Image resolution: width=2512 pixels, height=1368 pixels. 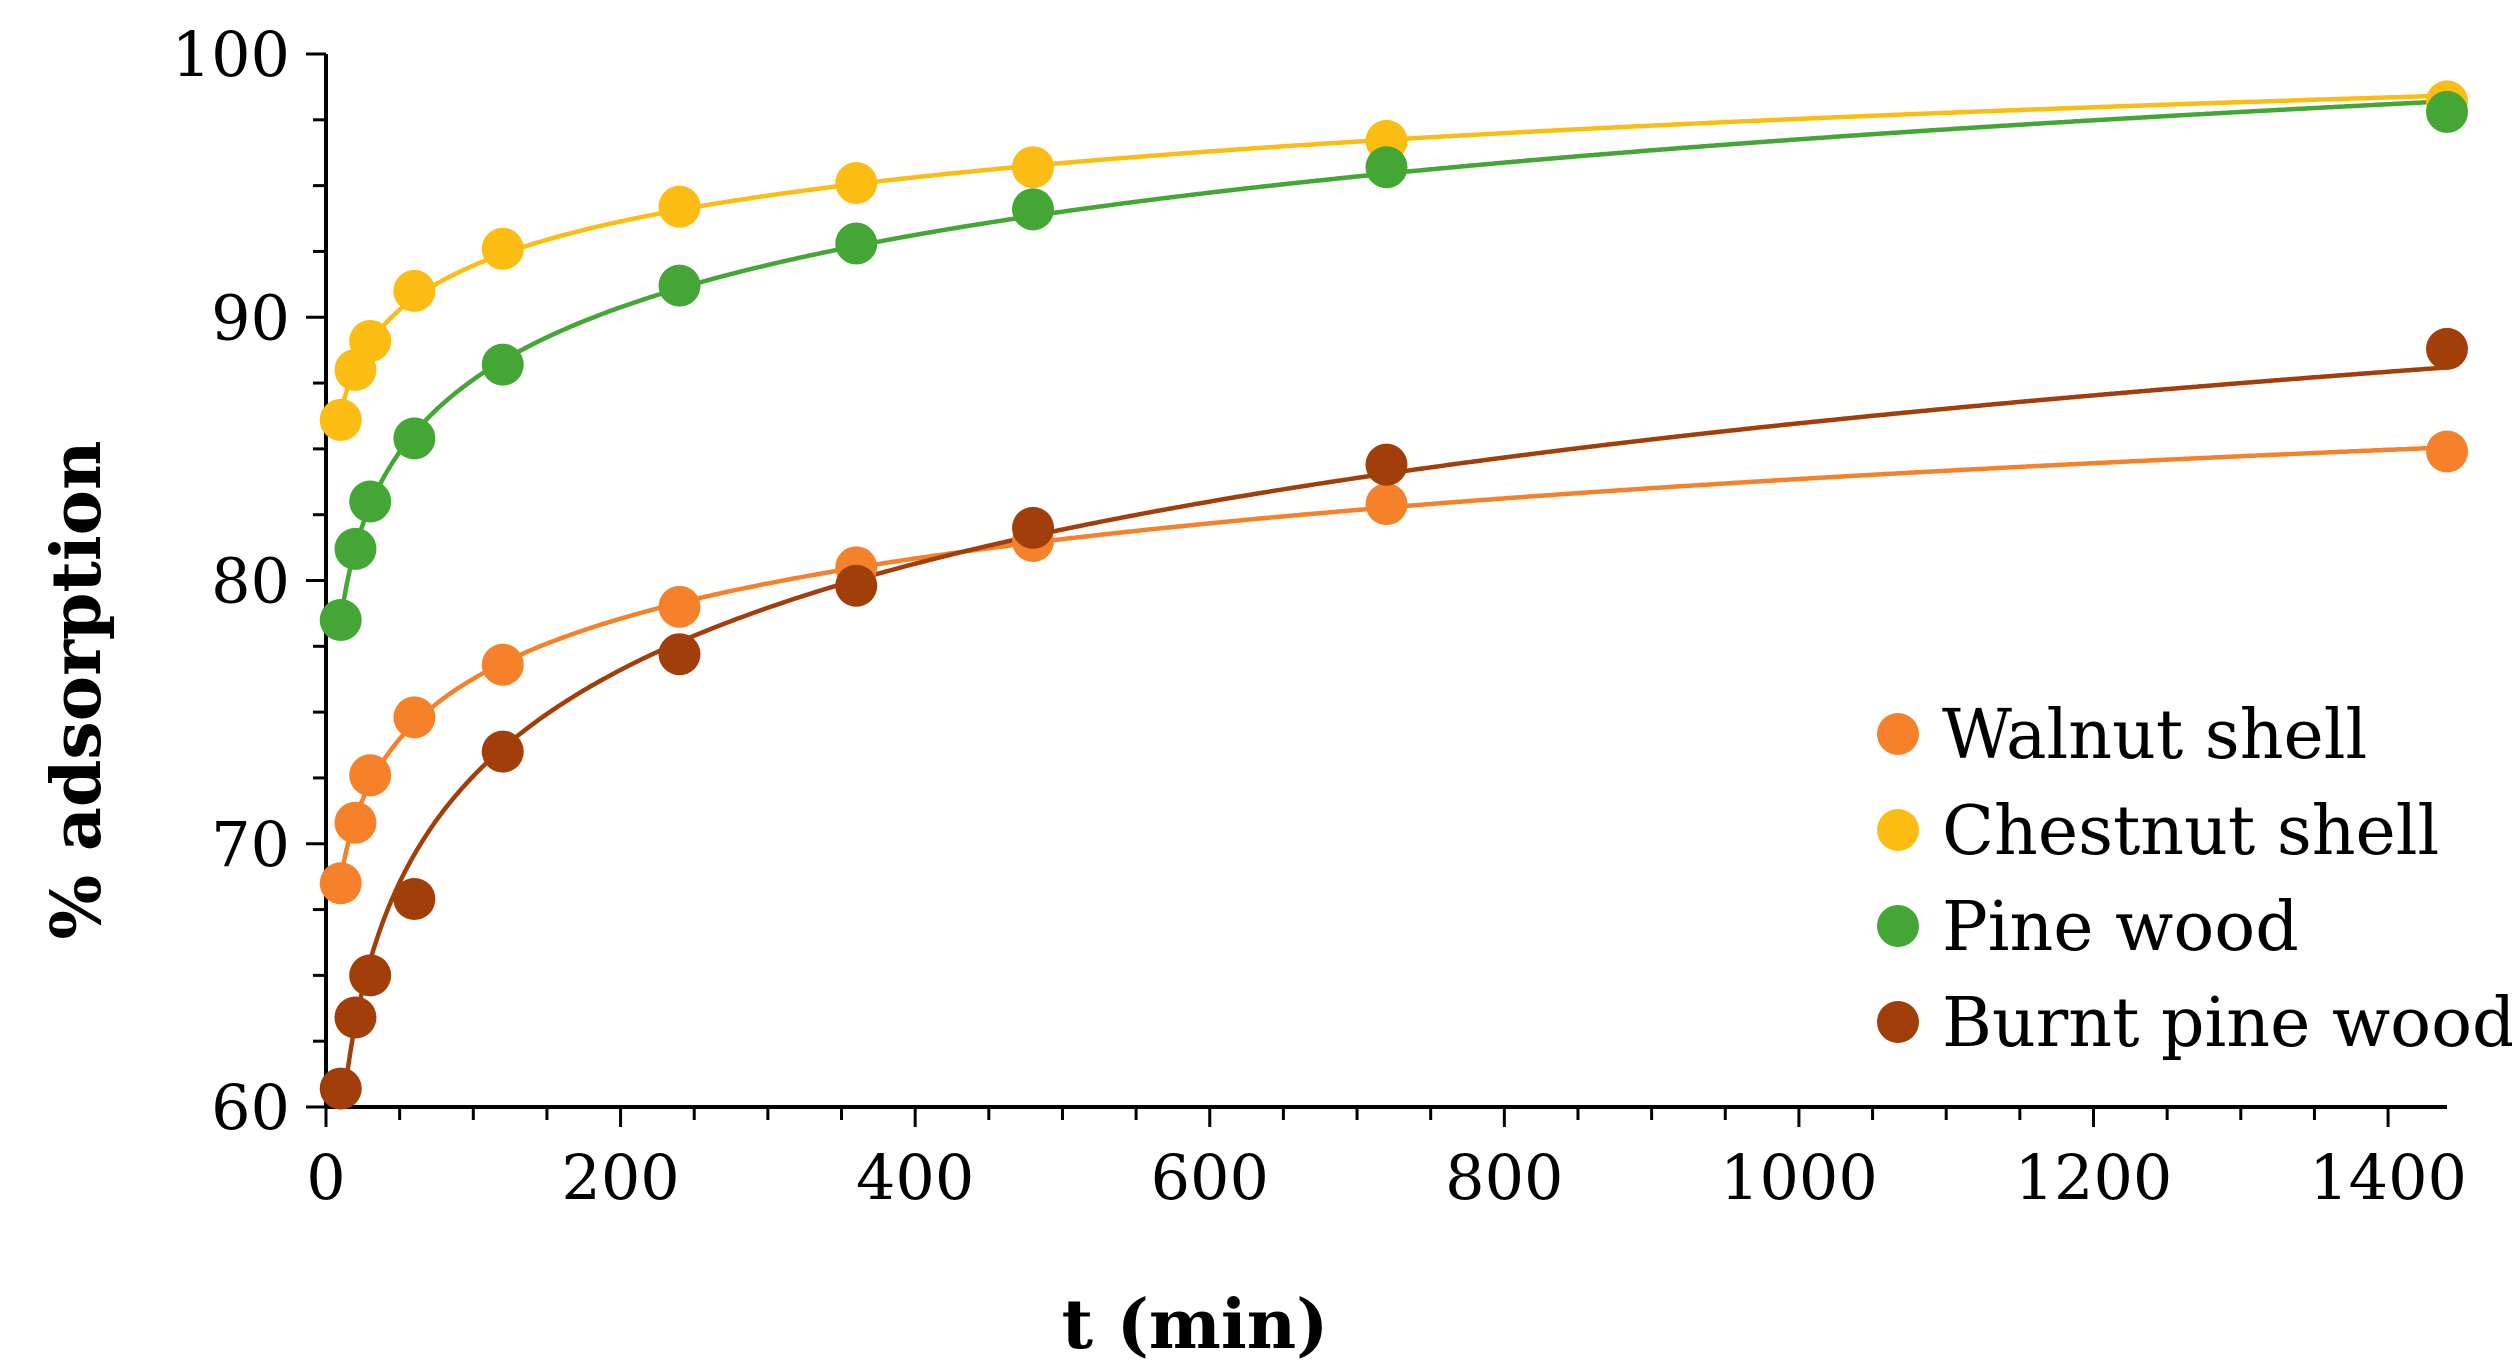 I want to click on legend-label: Chestnut shell, so click(x=2190, y=831).